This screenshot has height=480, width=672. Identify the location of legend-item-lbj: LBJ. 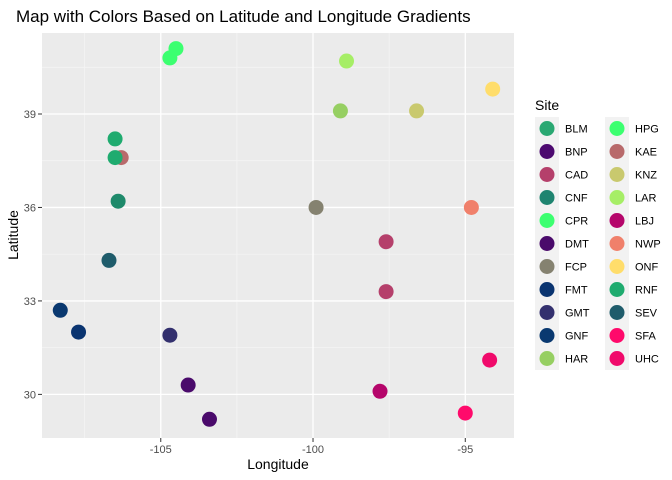
(629, 220).